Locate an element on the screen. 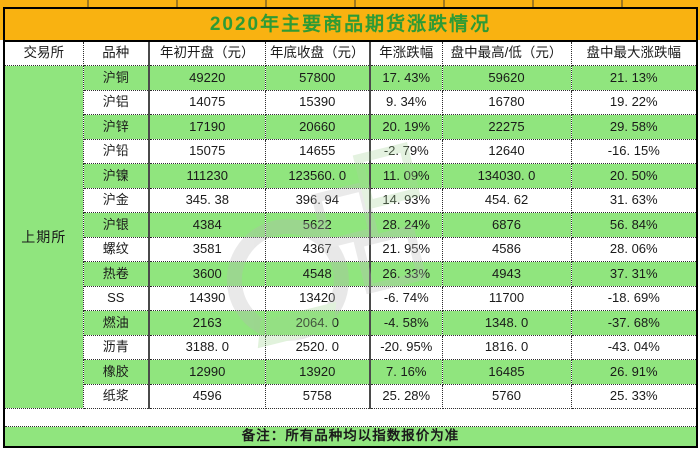  cell-variety: 沪铅 is located at coordinates (116, 151).